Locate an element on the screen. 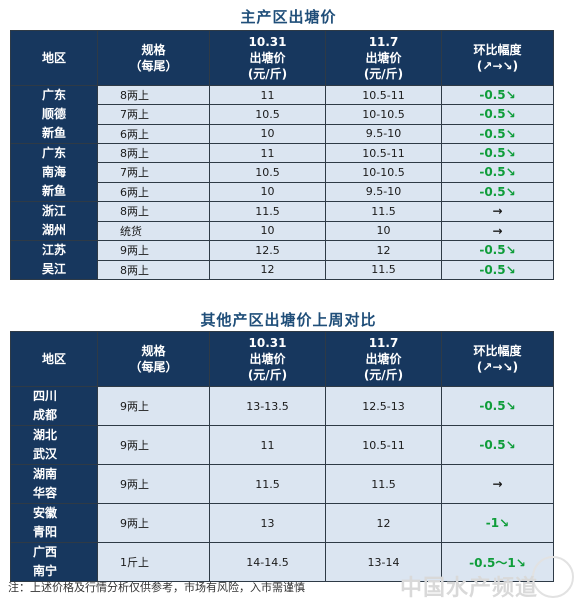  table1-title: 主产区出塘价 is located at coordinates (288, 17).